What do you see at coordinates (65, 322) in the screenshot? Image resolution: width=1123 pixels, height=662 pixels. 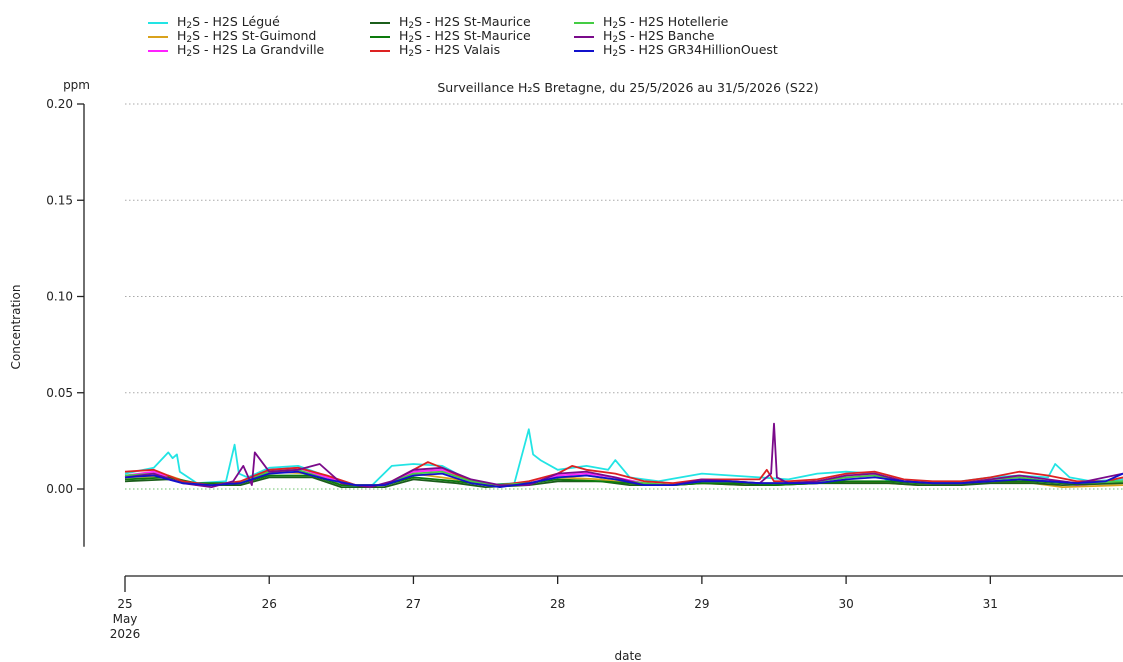 I see `y-axis: 0.20 0.15 0.10 0.05 0.00` at bounding box center [65, 322].